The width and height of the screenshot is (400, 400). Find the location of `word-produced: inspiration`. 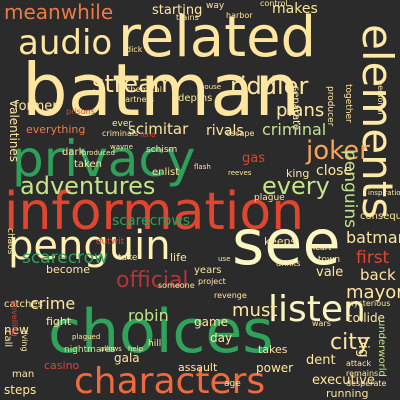

word-produced: inspiration is located at coordinates (384, 193).